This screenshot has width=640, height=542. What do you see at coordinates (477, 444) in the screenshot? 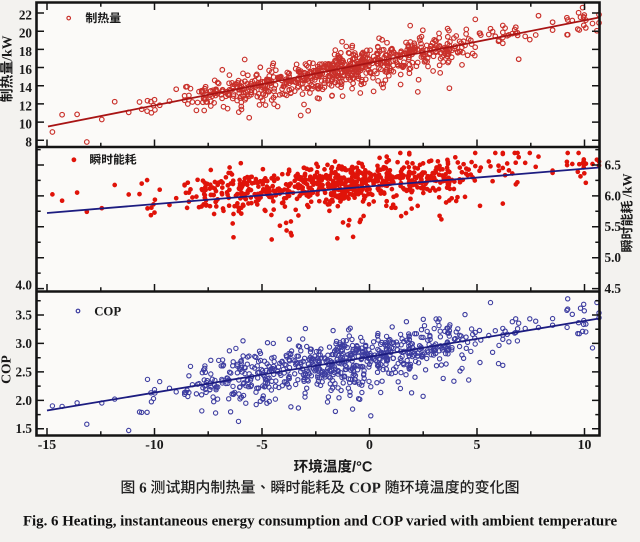
I see `svg-text: 5` at bounding box center [477, 444].